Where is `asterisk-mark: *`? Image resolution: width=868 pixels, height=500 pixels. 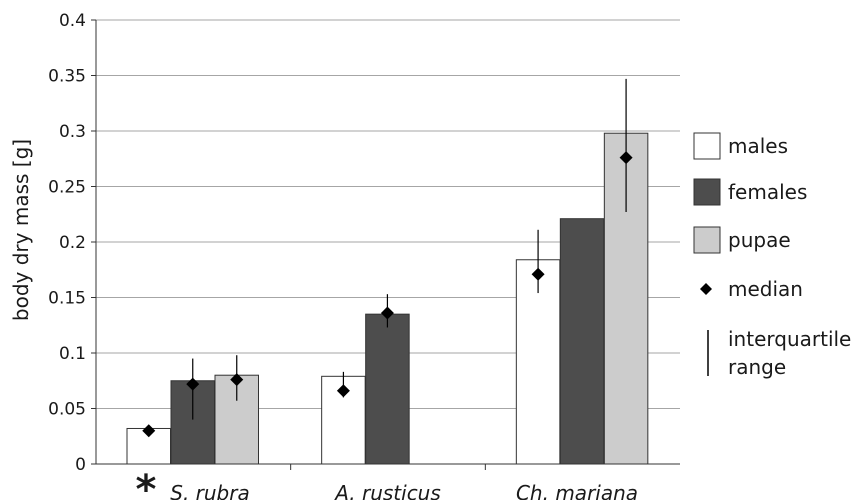
asterisk-mark: * is located at coordinates (146, 483).